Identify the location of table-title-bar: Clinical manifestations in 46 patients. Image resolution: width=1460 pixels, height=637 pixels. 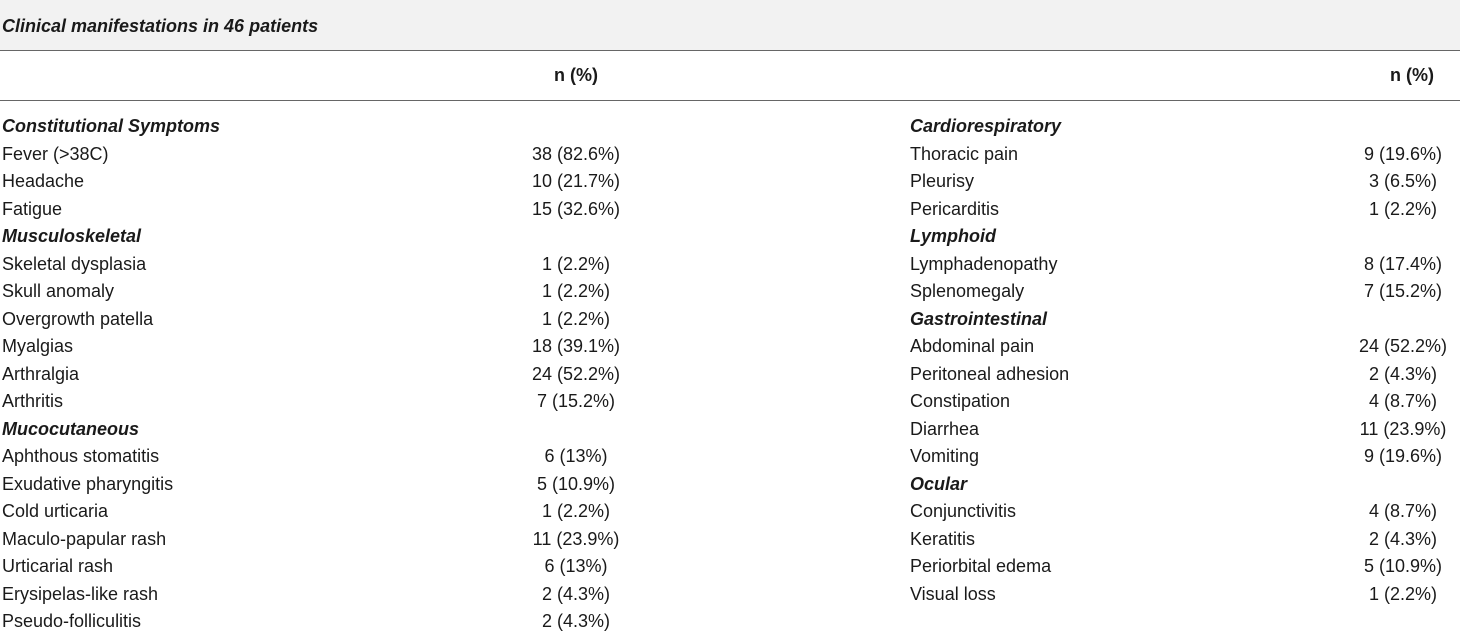
(730, 25).